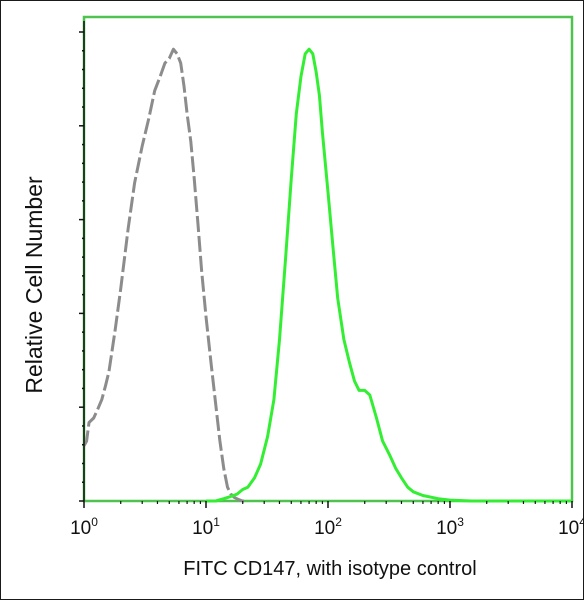 Image resolution: width=584 pixels, height=600 pixels. I want to click on x-tick-label: 10⁴, so click(571, 527).